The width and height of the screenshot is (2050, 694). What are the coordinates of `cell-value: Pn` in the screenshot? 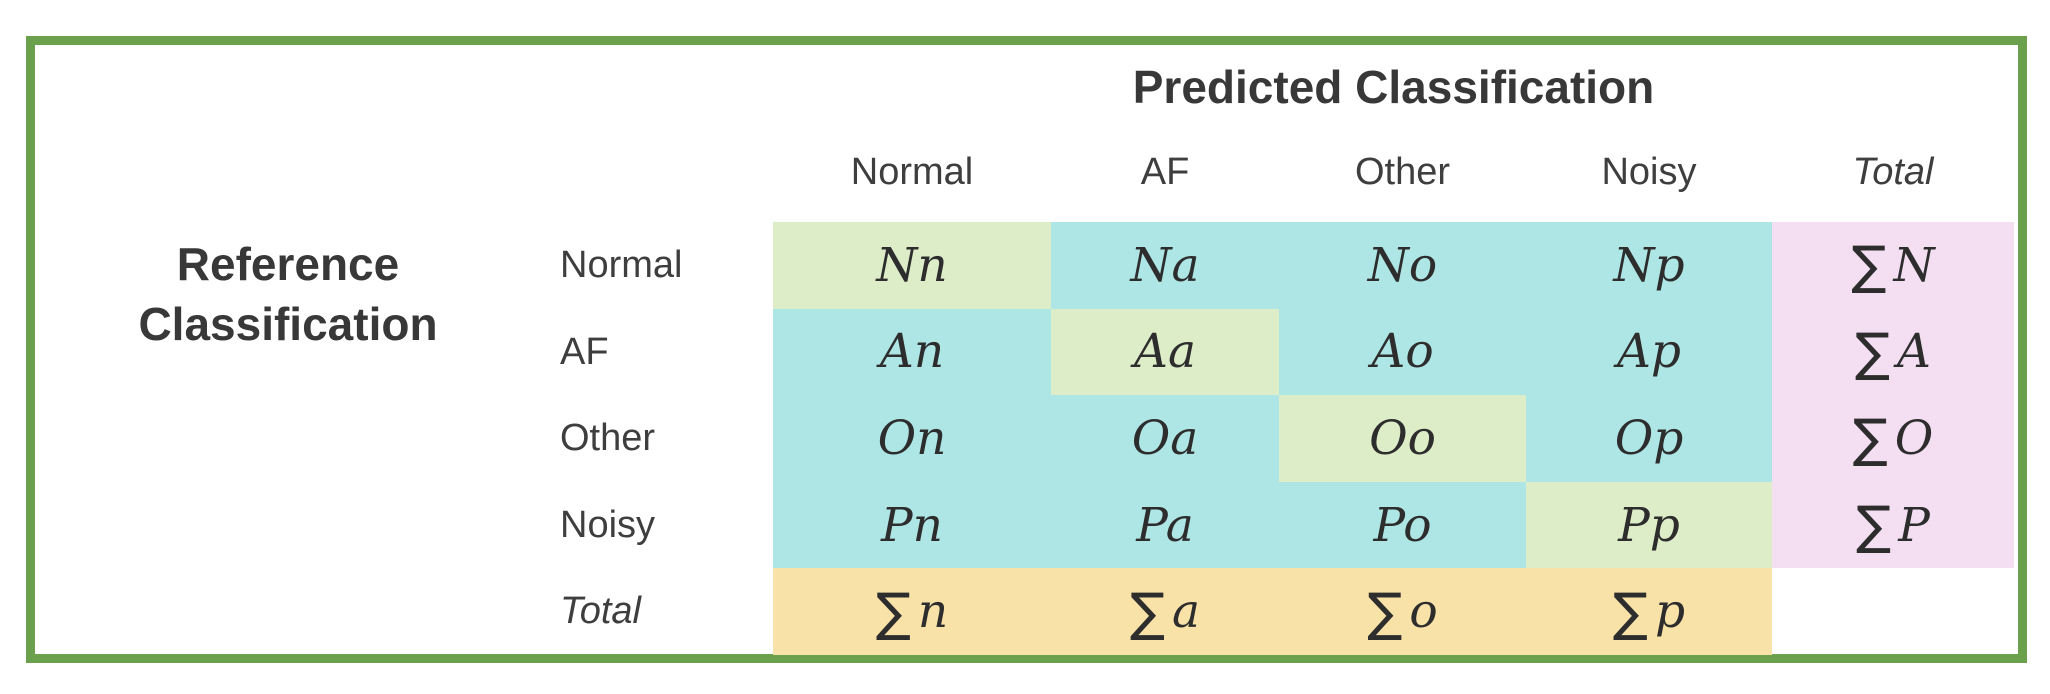 It's located at (912, 525).